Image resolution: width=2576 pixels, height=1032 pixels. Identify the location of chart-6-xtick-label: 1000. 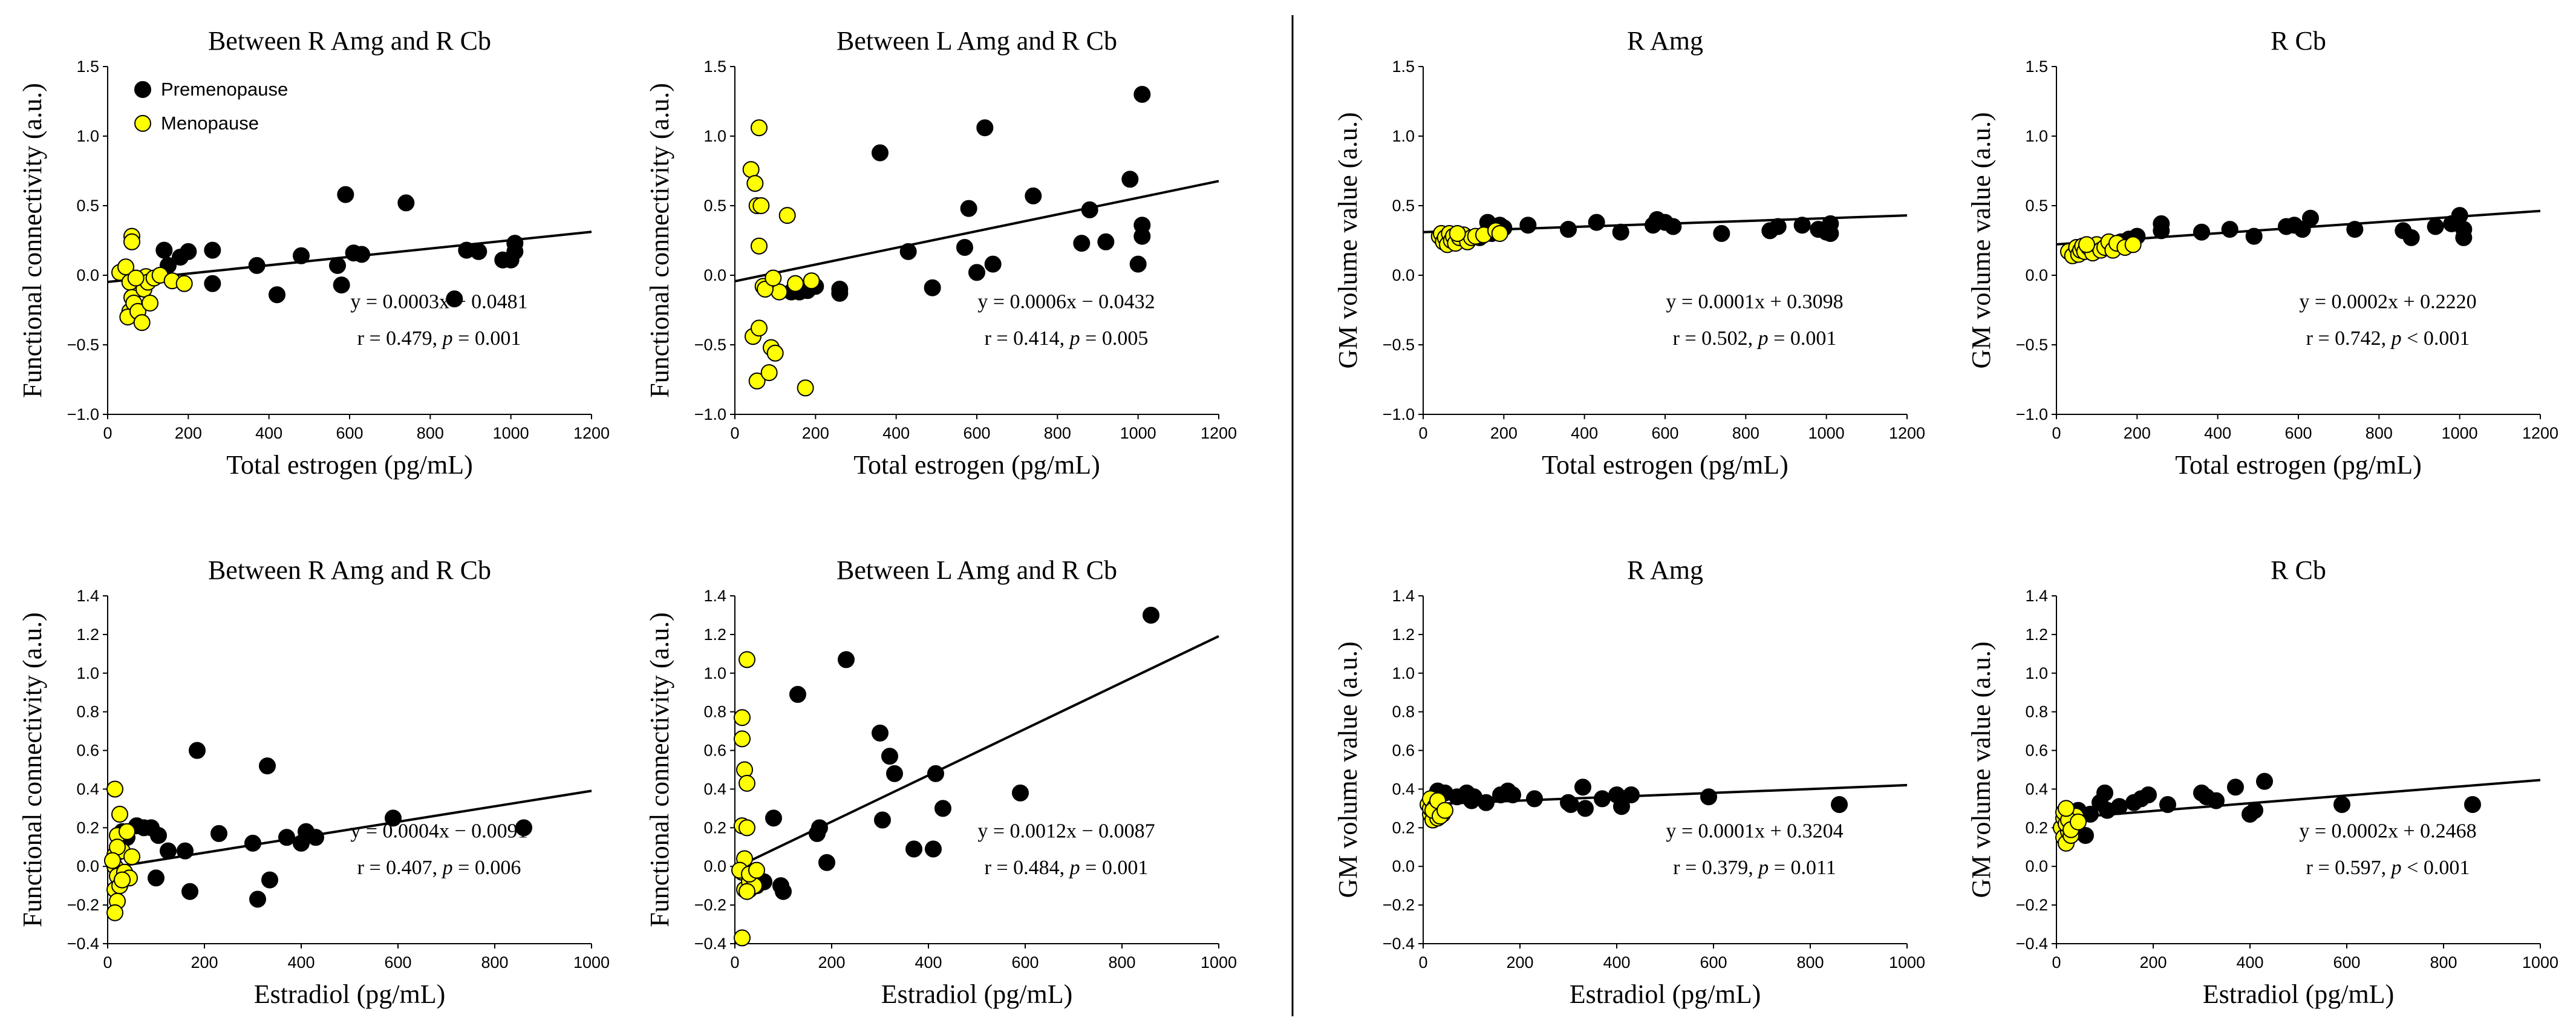
(1219, 962).